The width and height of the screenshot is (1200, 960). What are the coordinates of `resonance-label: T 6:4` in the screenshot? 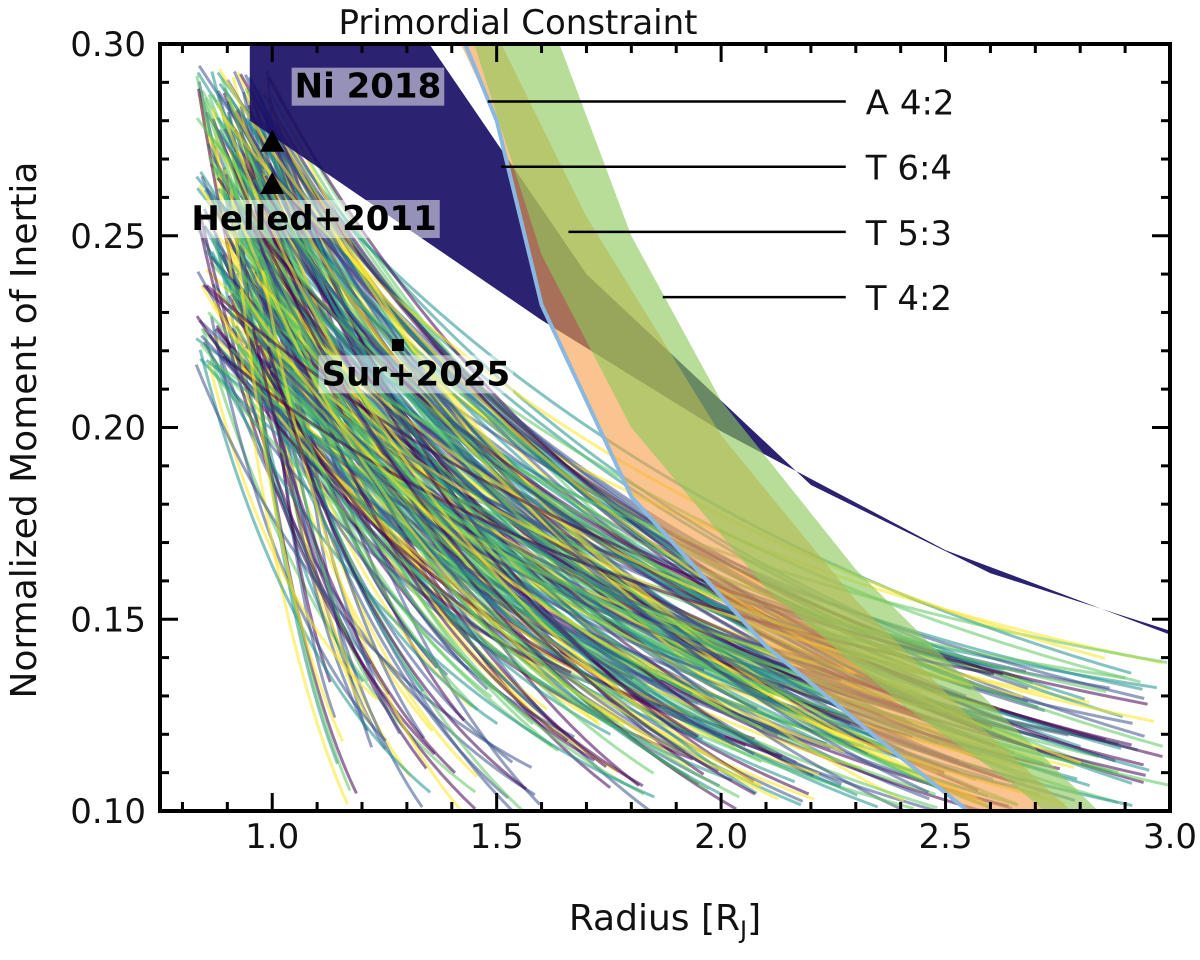 It's located at (908, 169).